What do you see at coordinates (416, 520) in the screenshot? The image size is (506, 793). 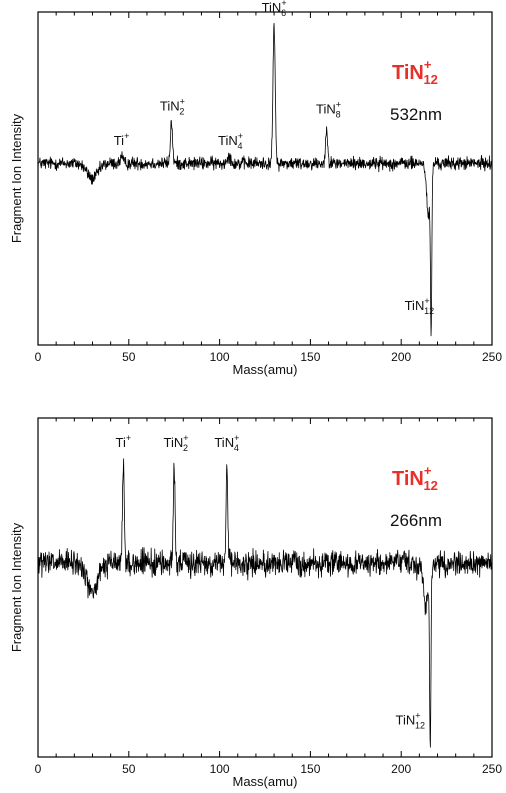 I see `wavelength-label: 266nm` at bounding box center [416, 520].